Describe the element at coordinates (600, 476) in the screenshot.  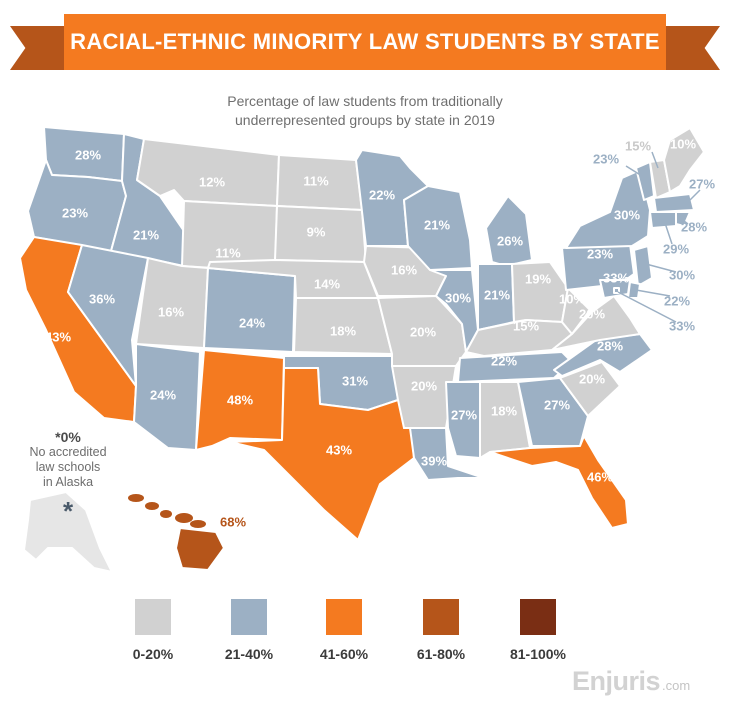
I see `state-value-fl: 46%` at that location.